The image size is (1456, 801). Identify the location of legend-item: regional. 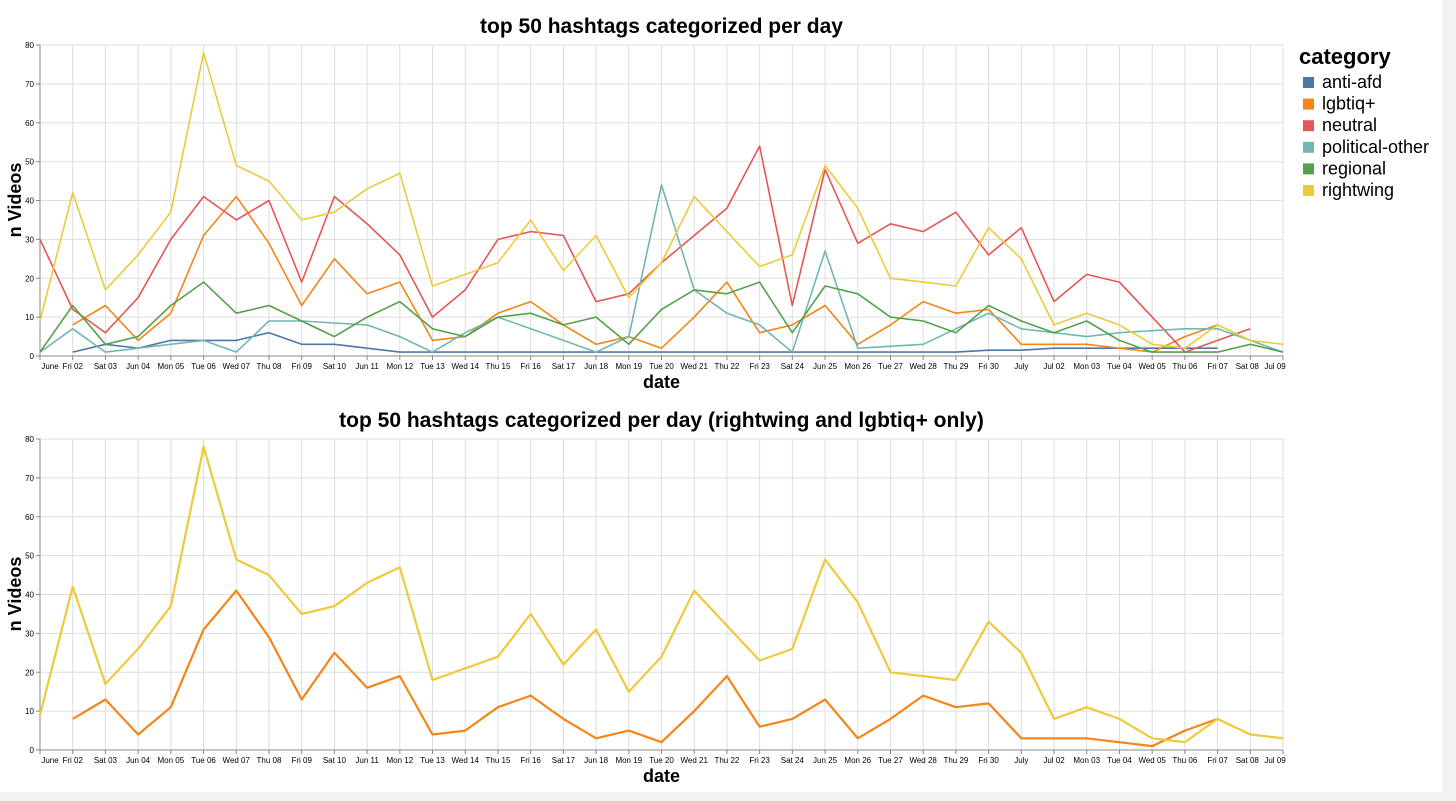
(1344, 168).